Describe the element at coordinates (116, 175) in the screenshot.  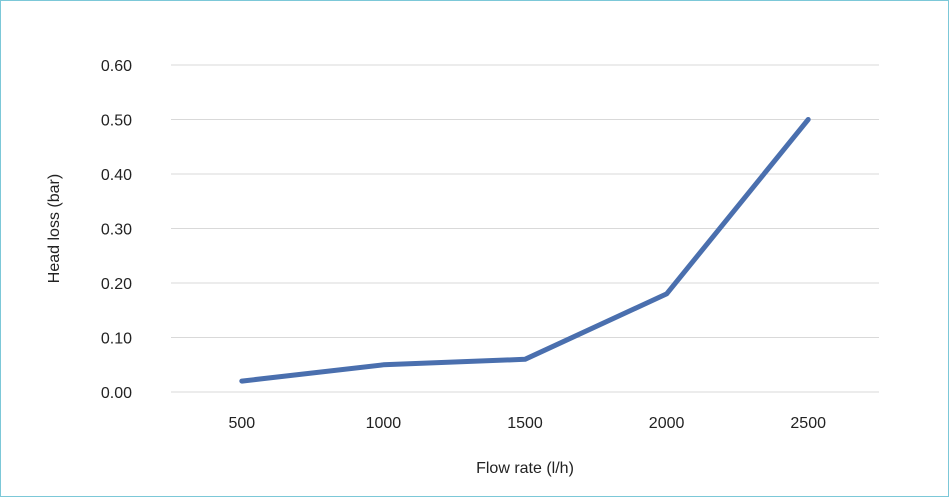
I see `y-tick-label: 0.40` at that location.